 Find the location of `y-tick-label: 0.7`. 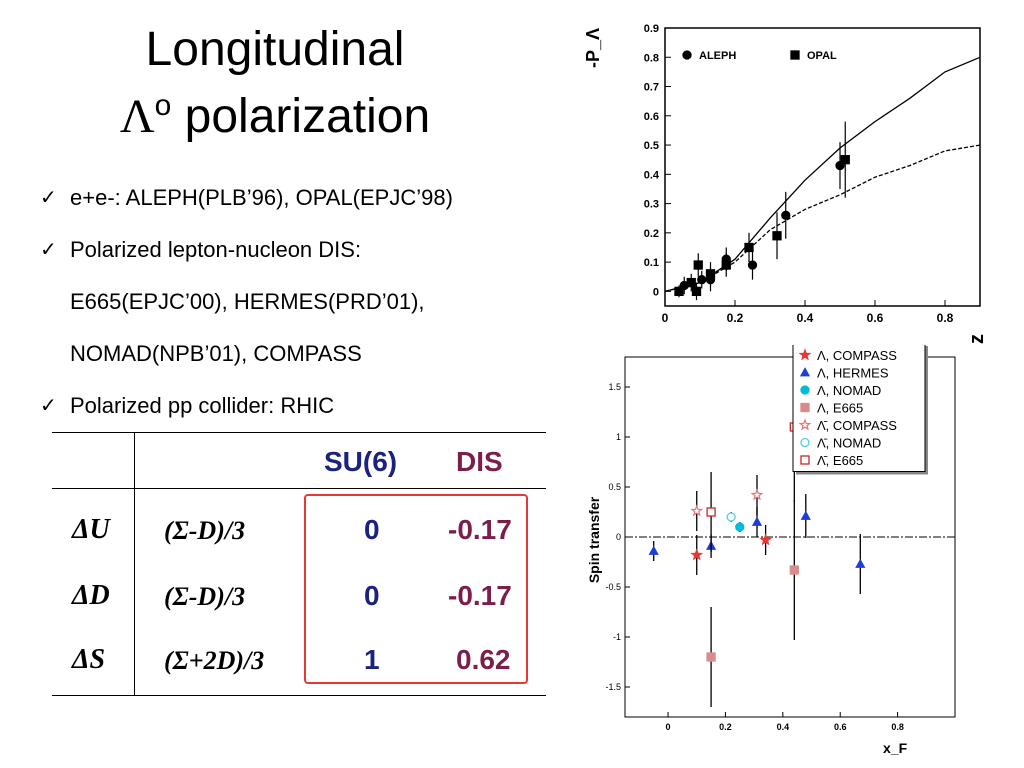

y-tick-label: 0.7 is located at coordinates (651, 88).